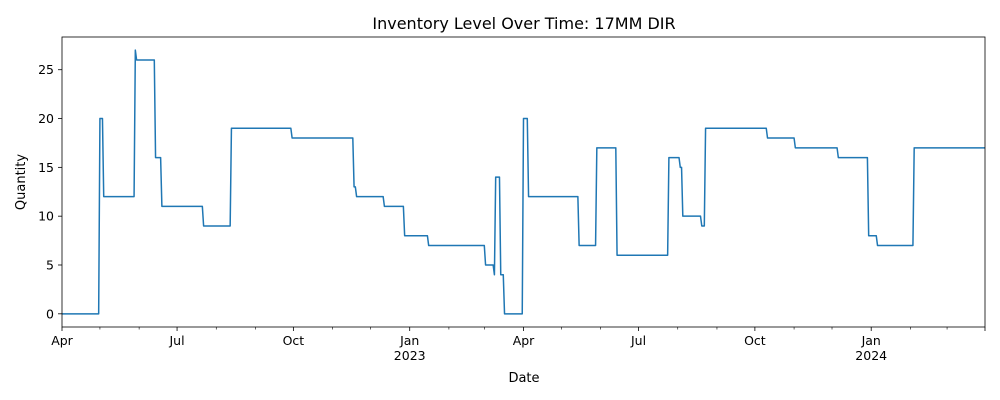 This screenshot has width=1000, height=400. What do you see at coordinates (46, 69) in the screenshot?
I see `y-tick-label: 25` at bounding box center [46, 69].